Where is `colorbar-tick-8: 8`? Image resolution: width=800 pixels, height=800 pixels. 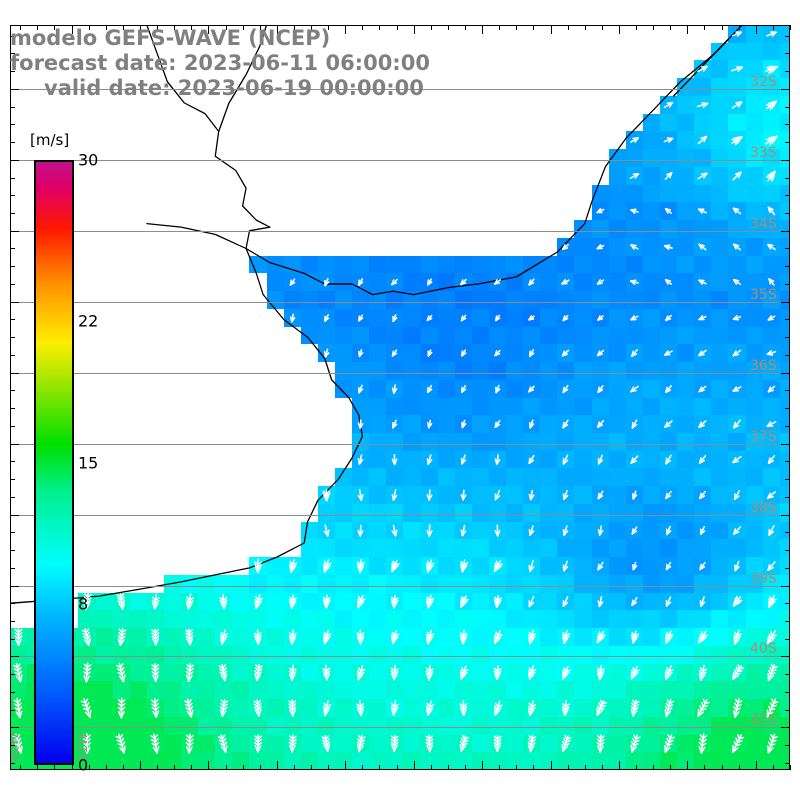
colorbar-tick-8: 8 is located at coordinates (83, 604).